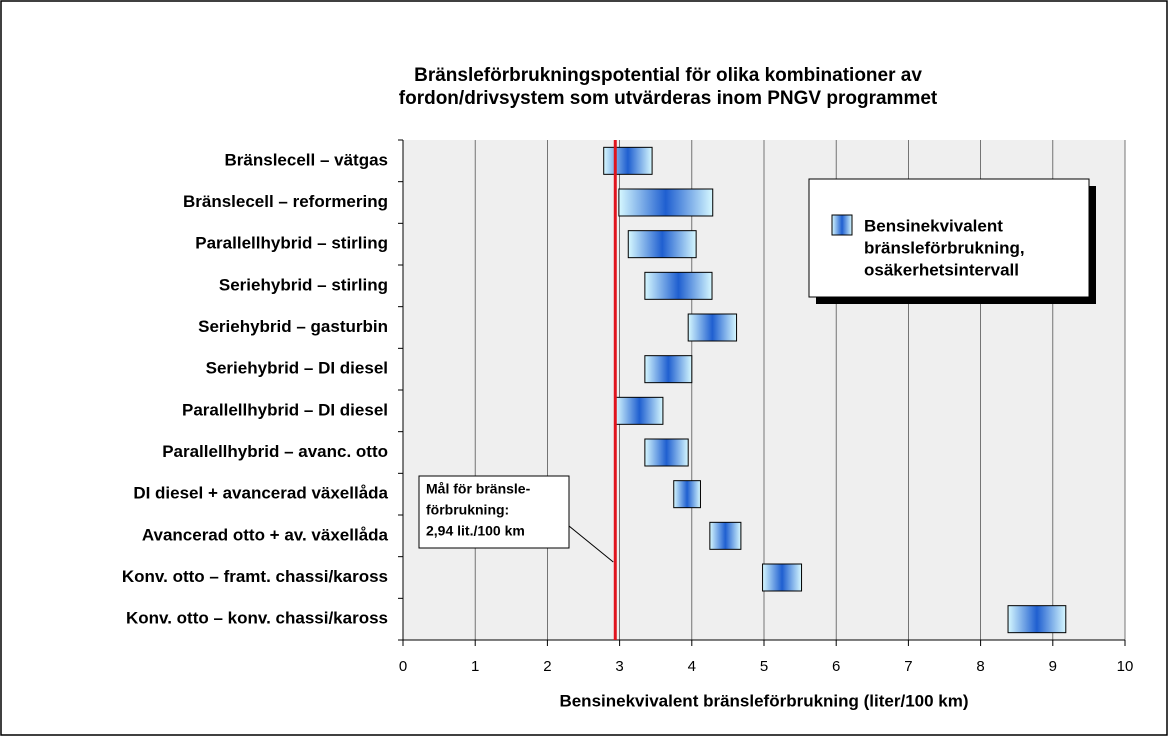  What do you see at coordinates (1053, 666) in the screenshot?
I see `x-tick-label: 9` at bounding box center [1053, 666].